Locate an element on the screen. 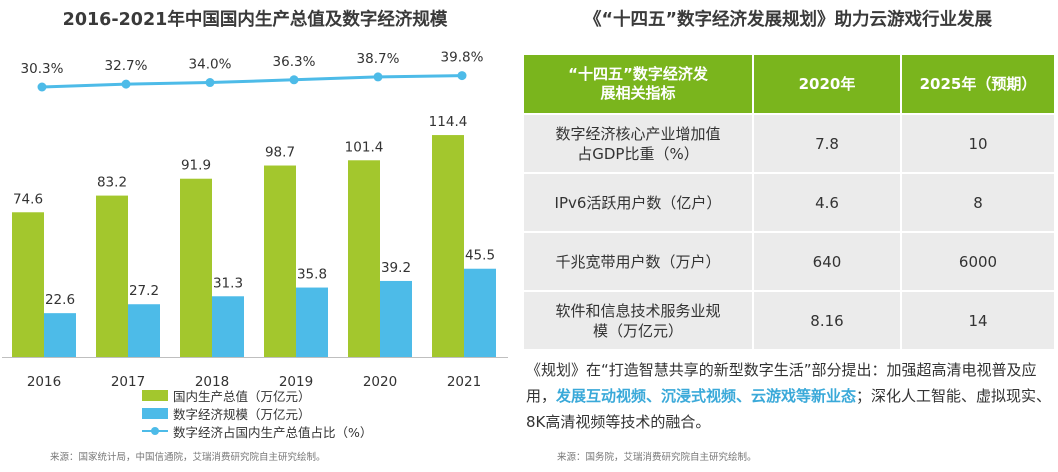 The width and height of the screenshot is (1058, 472). value-2020-cell: 640 is located at coordinates (827, 261).